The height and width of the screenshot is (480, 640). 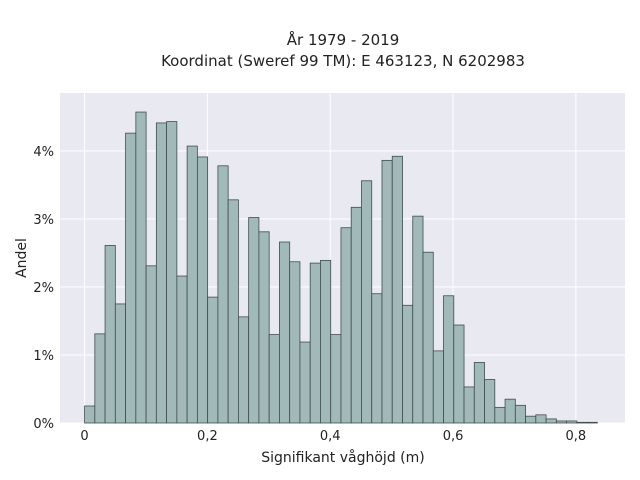 I want to click on x-tick-label: 0,2, so click(x=207, y=436).